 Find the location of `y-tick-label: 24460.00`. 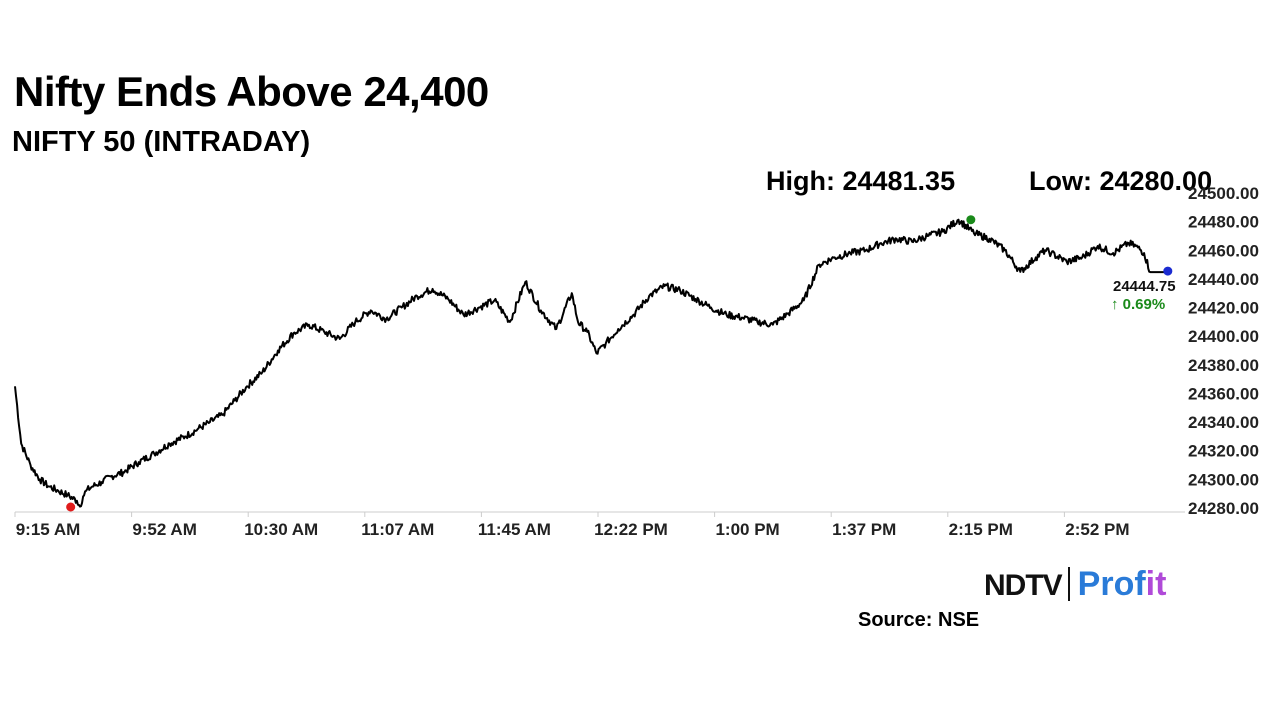

y-tick-label: 24460.00 is located at coordinates (1223, 250).